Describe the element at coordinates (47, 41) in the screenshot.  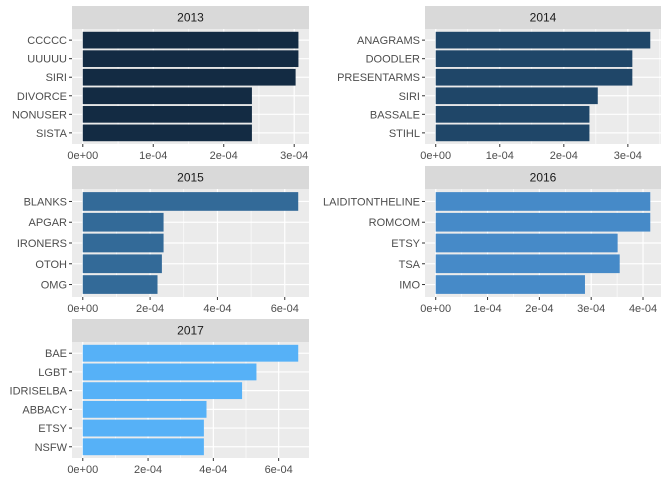
I see `category-label: CCCCC` at that location.